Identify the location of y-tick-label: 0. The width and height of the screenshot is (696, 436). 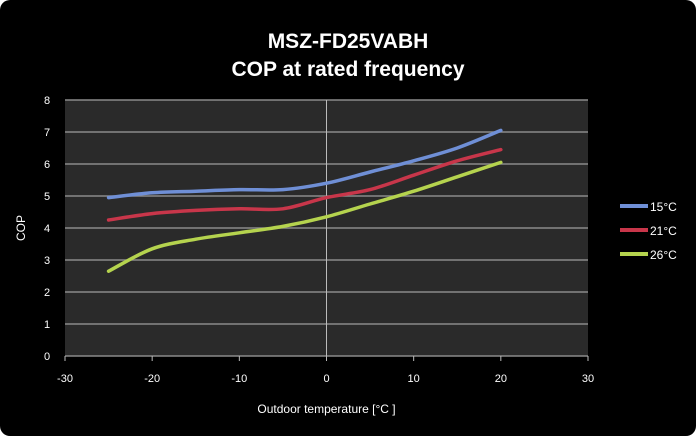
(47, 357).